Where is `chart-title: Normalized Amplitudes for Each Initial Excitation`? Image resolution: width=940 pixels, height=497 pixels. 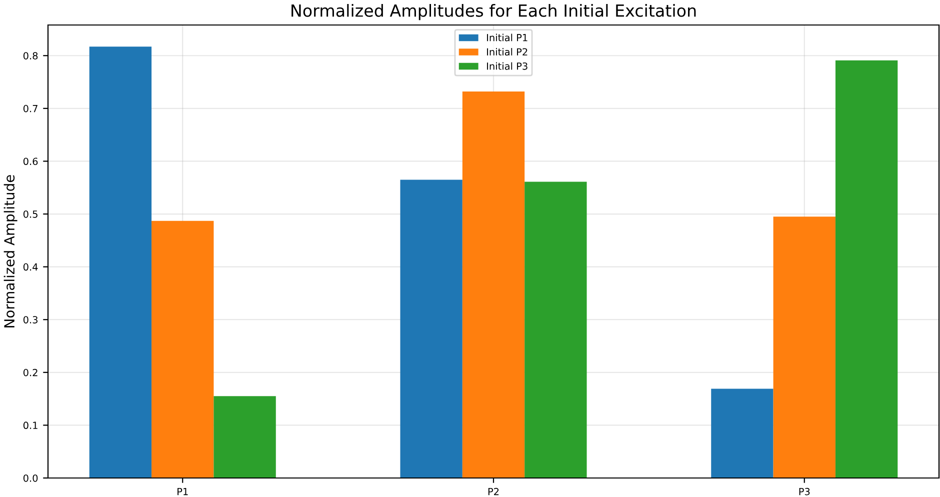 chart-title: Normalized Amplitudes for Each Initial Excitation is located at coordinates (494, 12).